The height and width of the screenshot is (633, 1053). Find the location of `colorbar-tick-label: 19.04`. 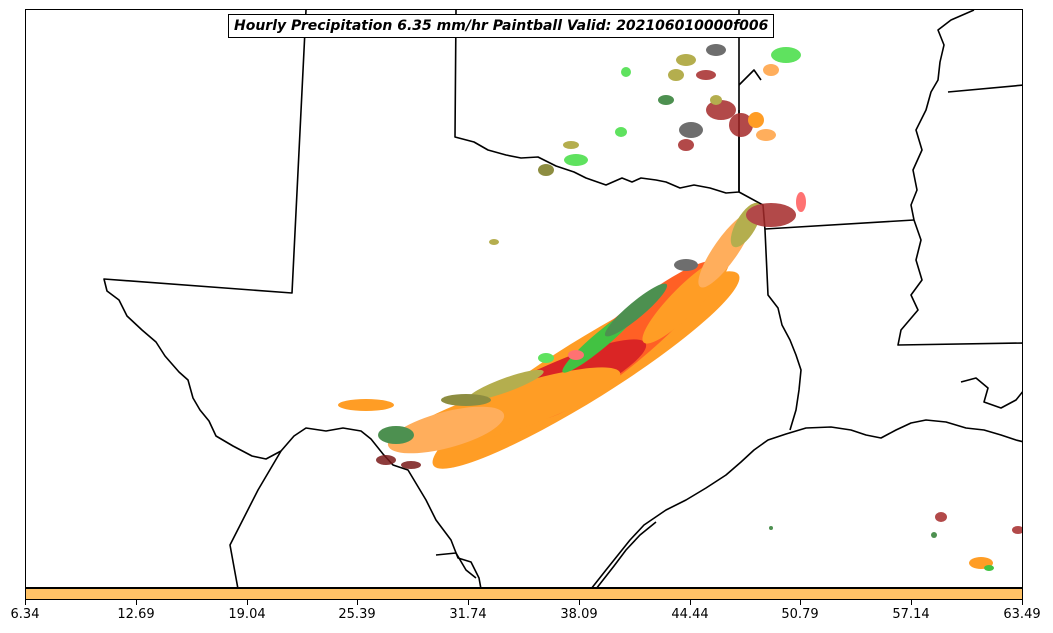

colorbar-tick-label: 19.04 is located at coordinates (247, 614).